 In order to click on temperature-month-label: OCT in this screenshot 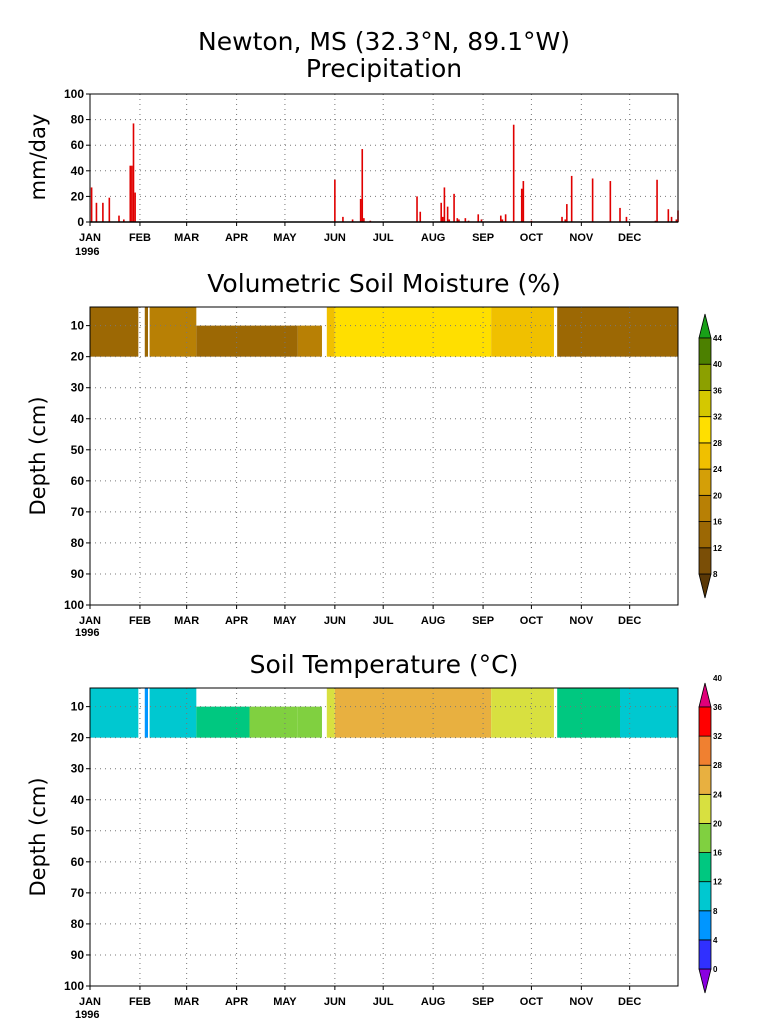, I will do `click(532, 1002)`.